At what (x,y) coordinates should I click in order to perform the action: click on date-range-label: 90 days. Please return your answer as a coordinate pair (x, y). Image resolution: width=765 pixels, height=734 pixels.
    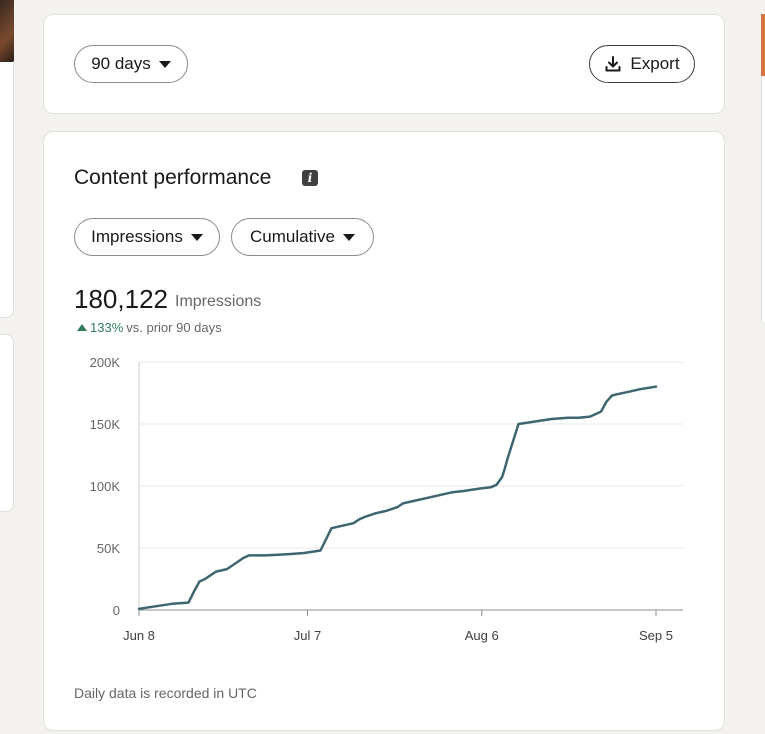
    Looking at the image, I should click on (121, 63).